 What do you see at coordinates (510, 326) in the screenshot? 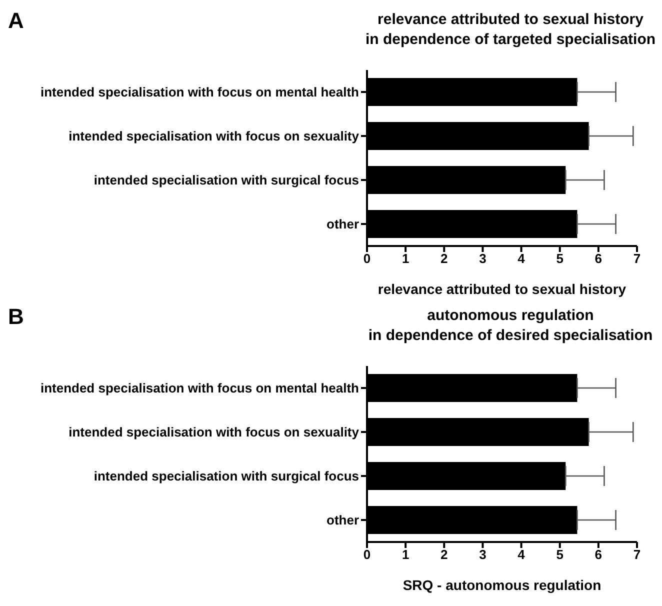
I see `chart-title: autonomous regulation in dependence of desired specialisation` at bounding box center [510, 326].